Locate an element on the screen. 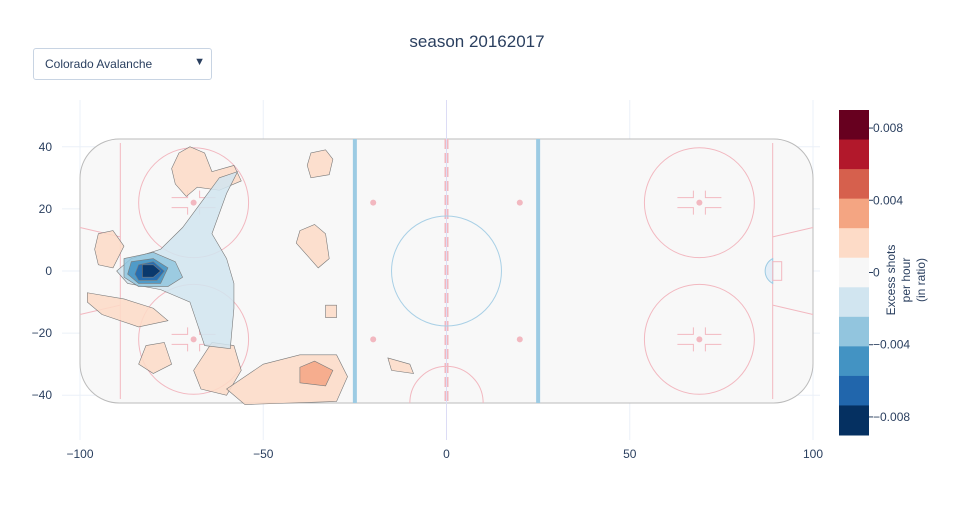  y-tick-label: 0 is located at coordinates (48, 271).